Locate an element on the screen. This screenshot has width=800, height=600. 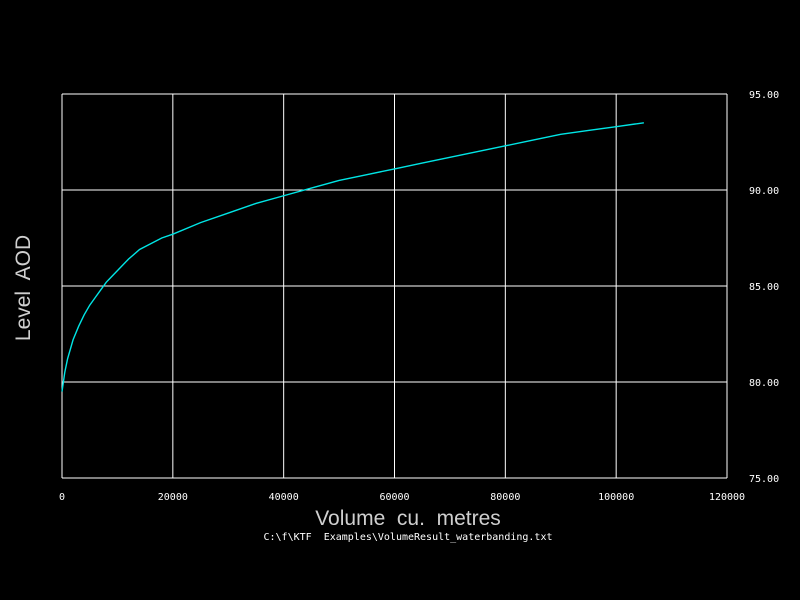
y-tick-label: 90.00 is located at coordinates (764, 191).